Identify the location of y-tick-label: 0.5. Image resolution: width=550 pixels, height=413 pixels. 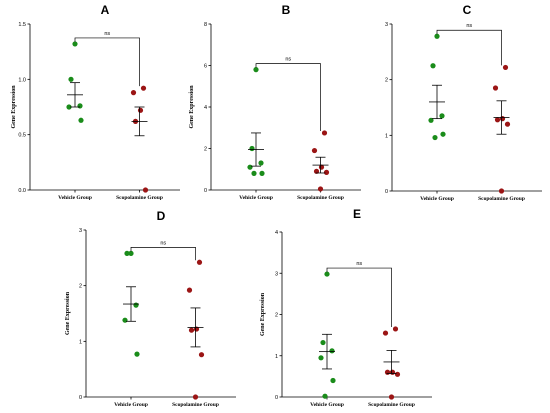
(22, 136).